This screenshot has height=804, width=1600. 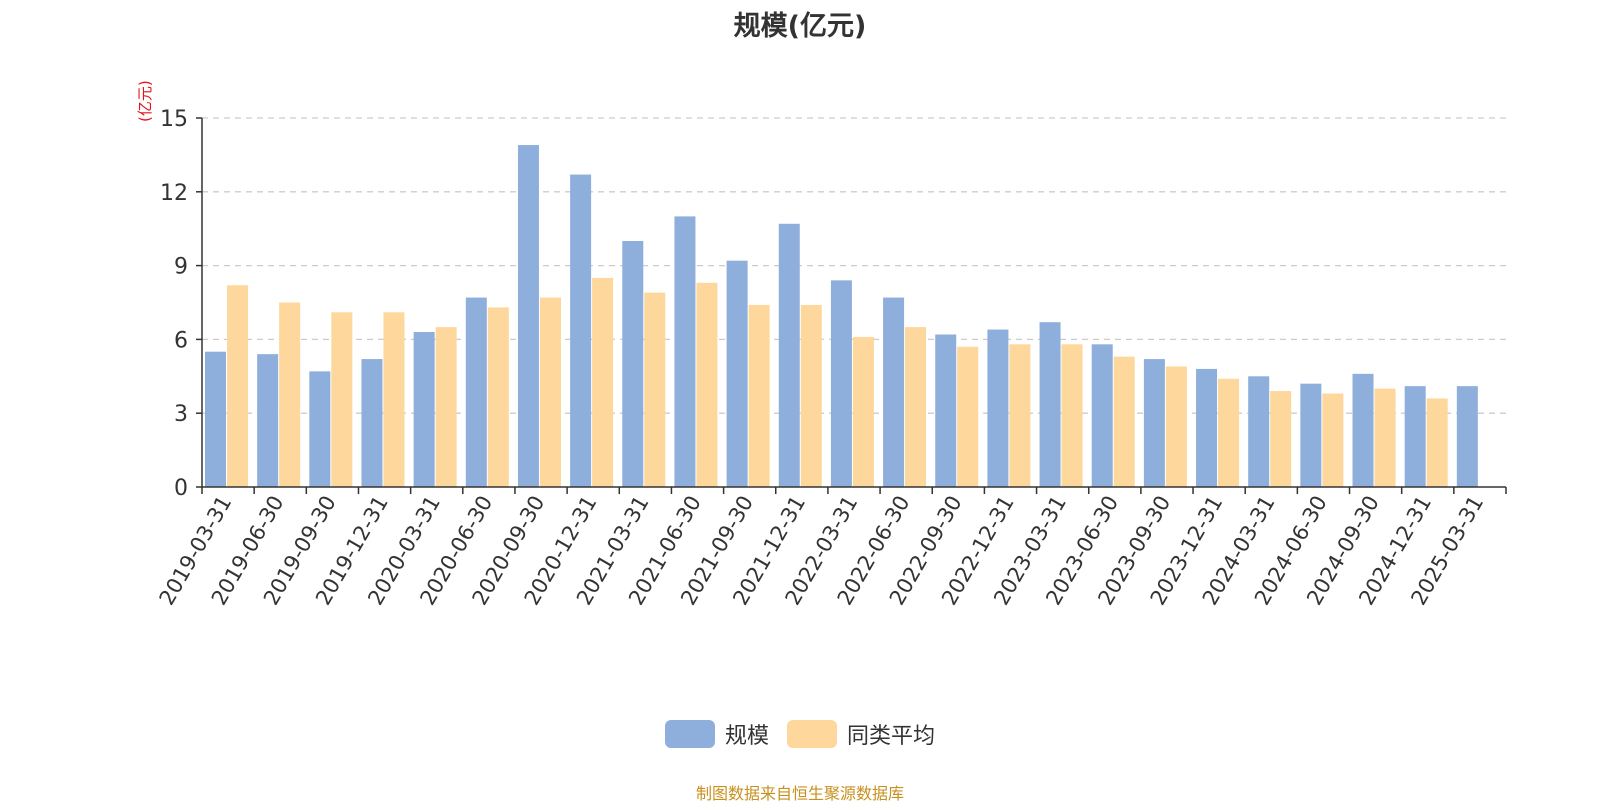 I want to click on legend: 规模 同类平均, so click(x=800, y=734).